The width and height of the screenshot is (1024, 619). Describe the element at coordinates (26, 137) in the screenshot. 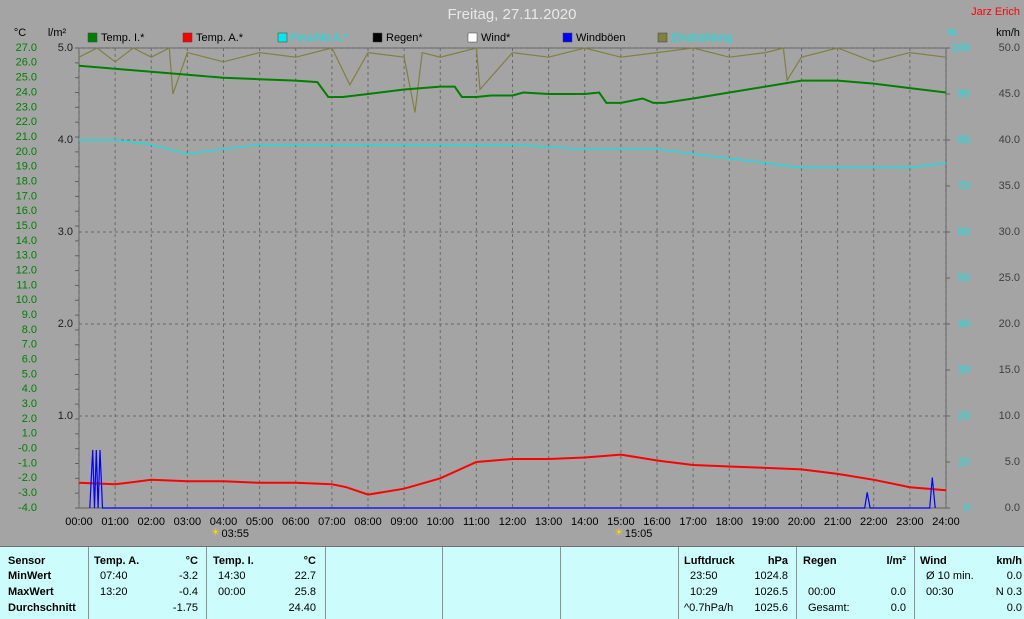

I see `y-tick-label: 21.0` at that location.